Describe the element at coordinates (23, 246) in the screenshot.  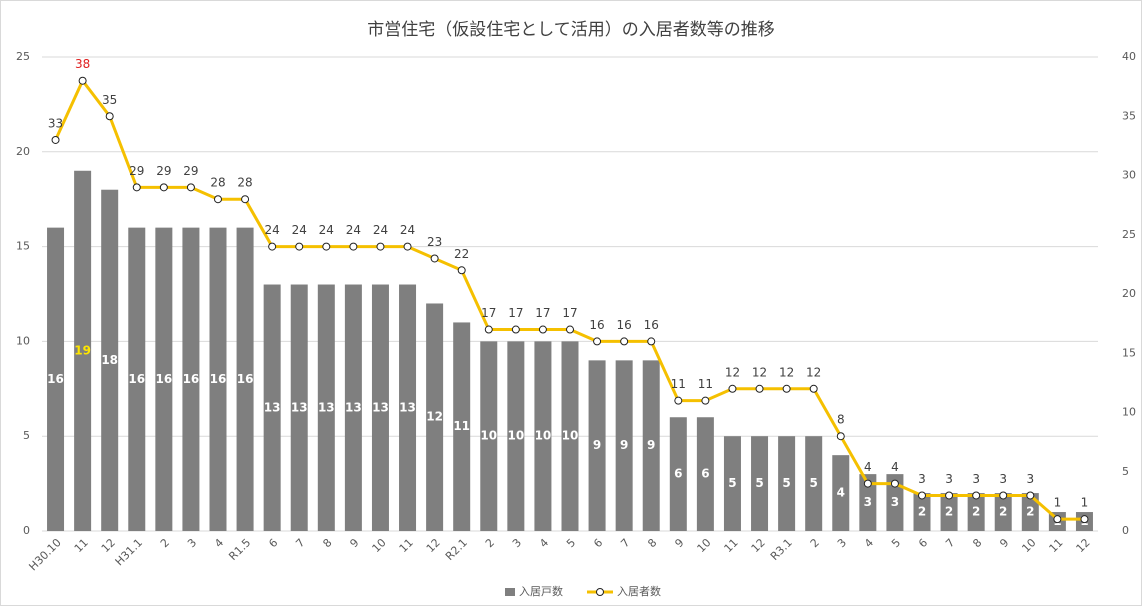
I see `y-tick-label: 15` at that location.